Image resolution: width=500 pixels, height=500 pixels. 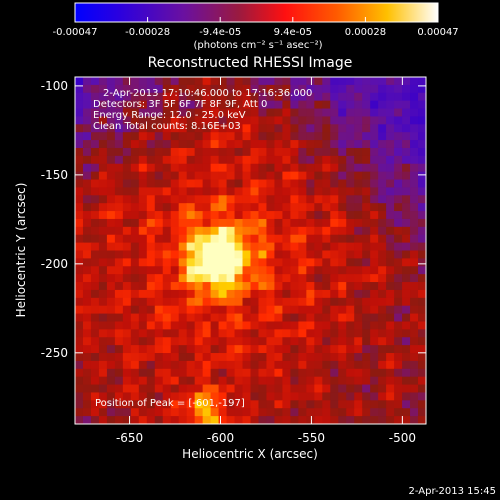 What do you see at coordinates (220, 32) in the screenshot?
I see `colorbar-tick-label: -9.4e-05` at bounding box center [220, 32].